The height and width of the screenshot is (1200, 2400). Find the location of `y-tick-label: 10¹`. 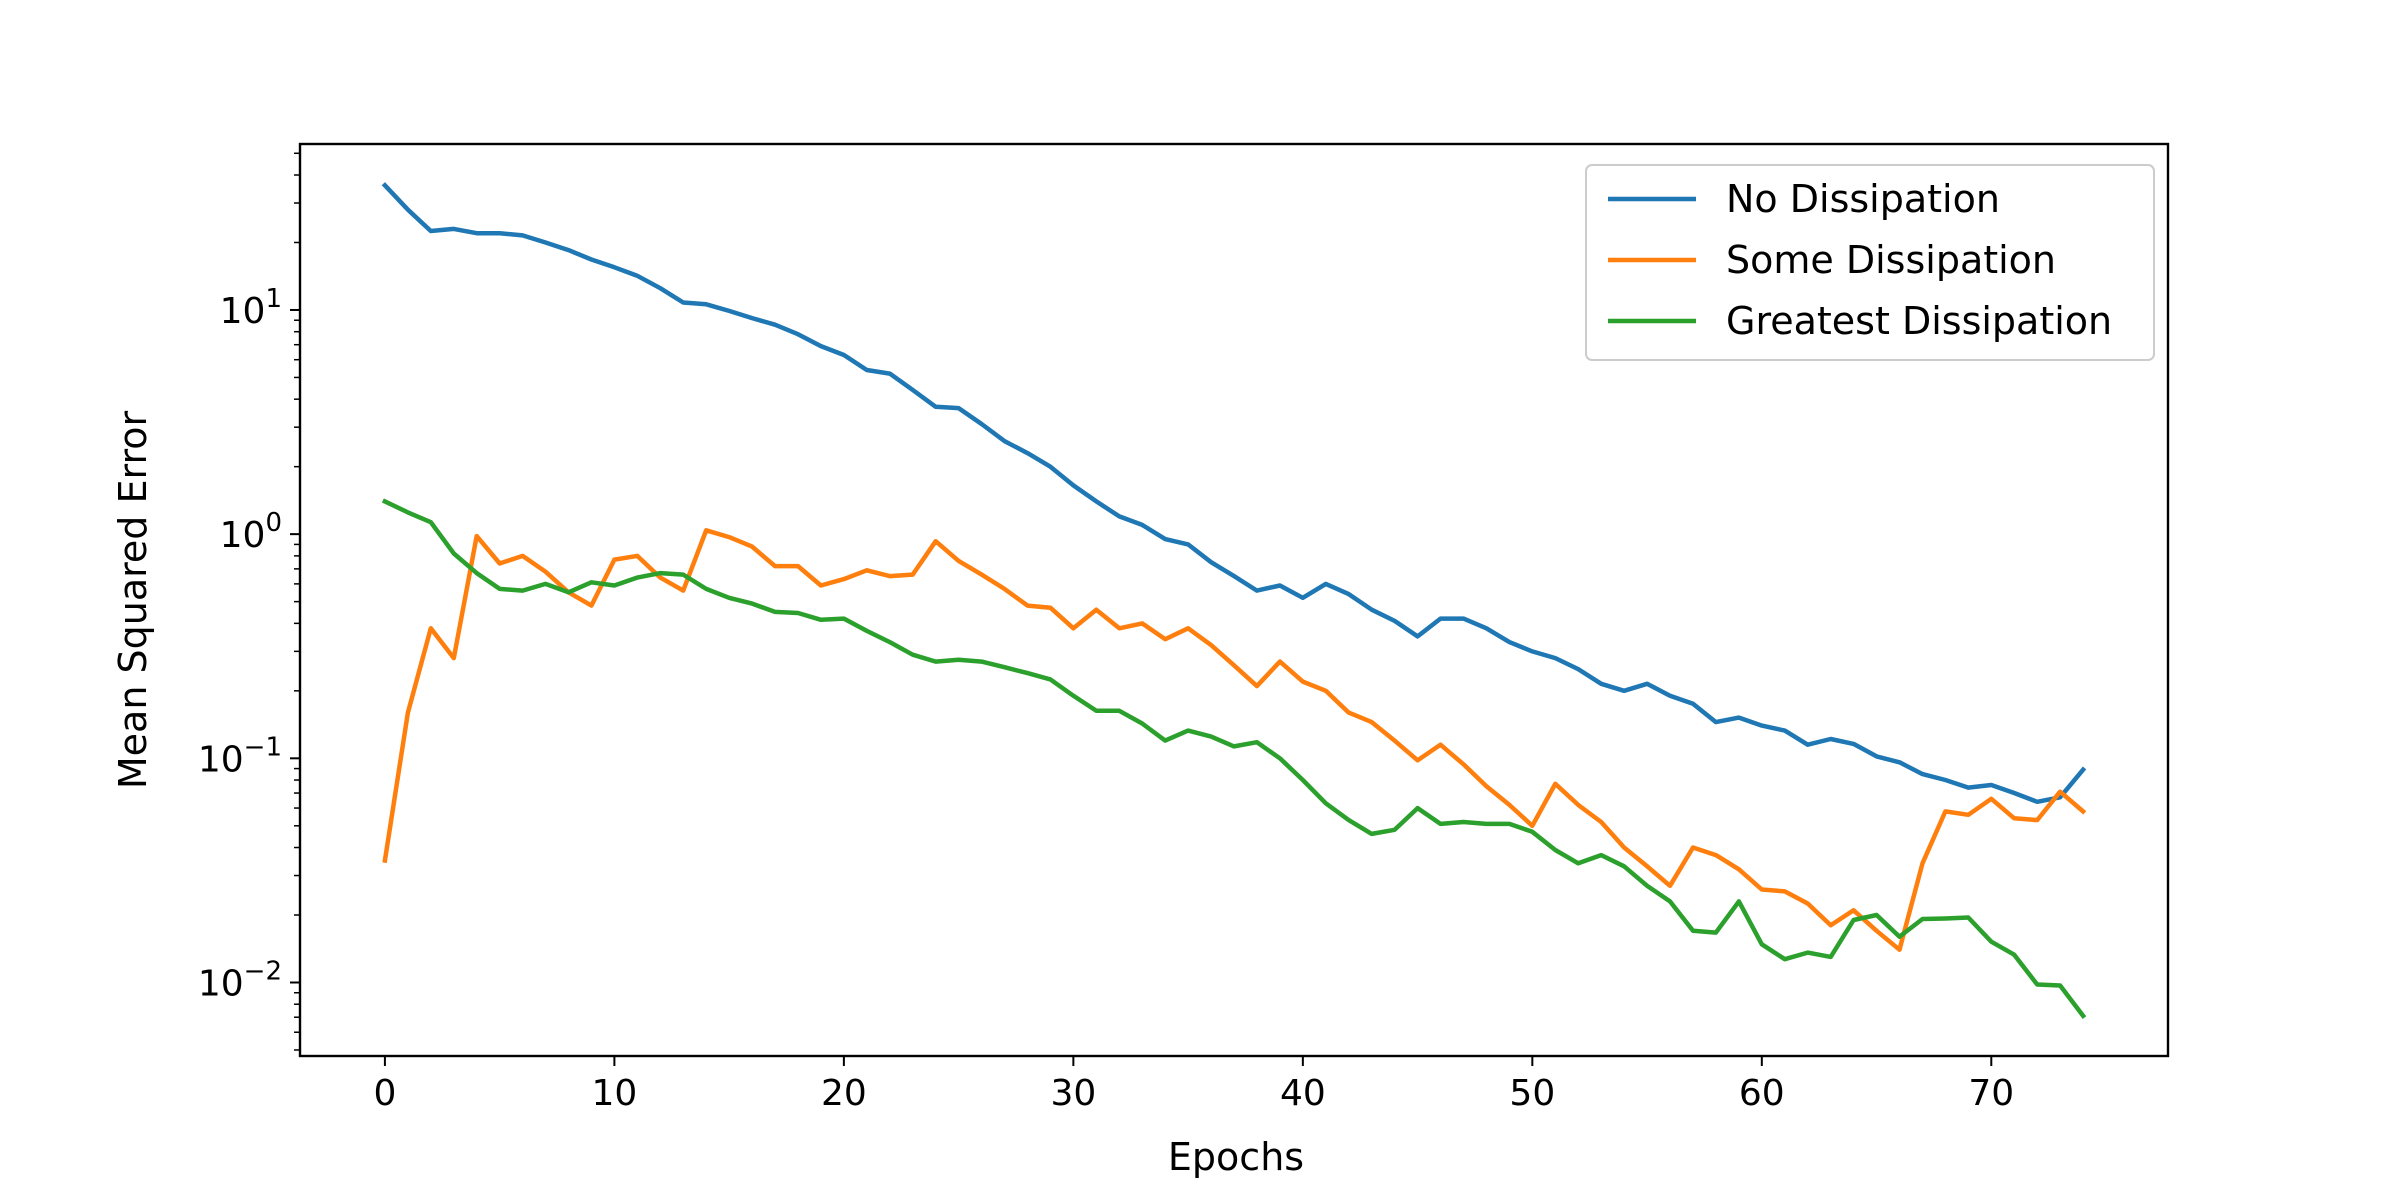

y-tick-label: 10¹ is located at coordinates (251, 308).